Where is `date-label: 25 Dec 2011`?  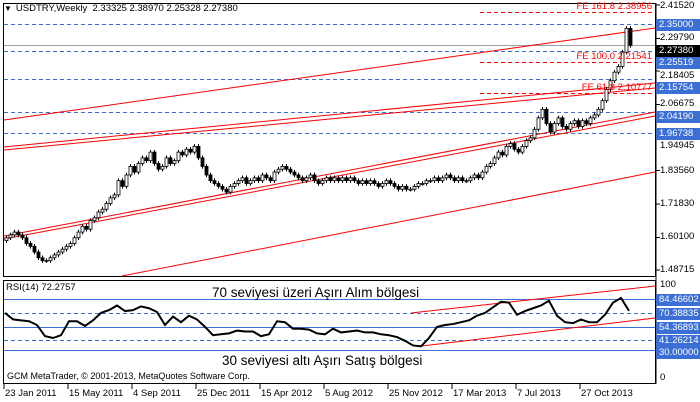
date-label: 25 Dec 2011 is located at coordinates (224, 393).